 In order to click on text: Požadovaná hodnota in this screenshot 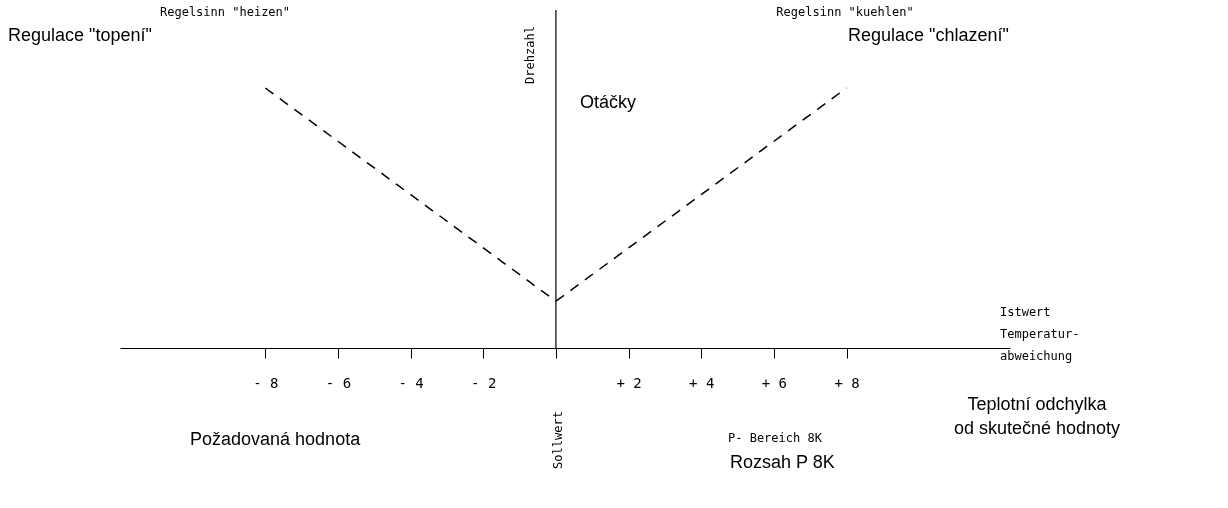, I will do `click(276, 439)`.